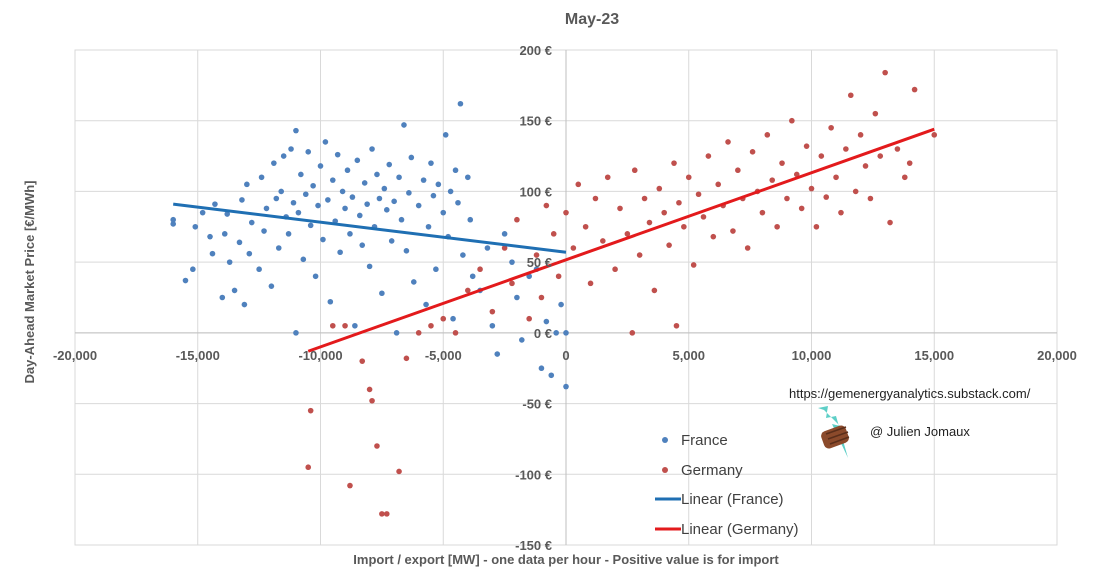  Describe the element at coordinates (370, 228) in the screenshot. I see `trendline-france` at that location.